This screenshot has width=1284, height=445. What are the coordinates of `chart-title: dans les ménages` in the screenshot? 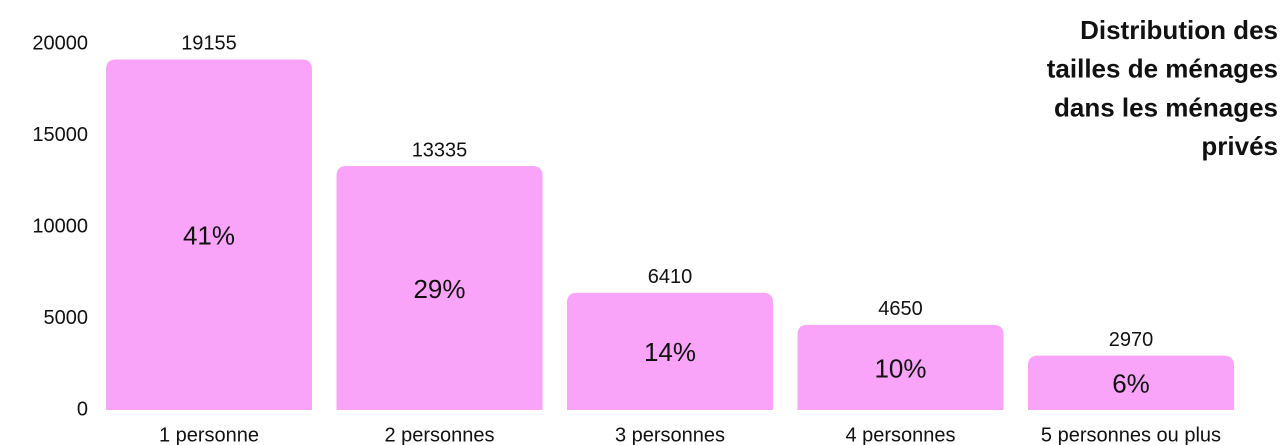 It's located at (1166, 107).